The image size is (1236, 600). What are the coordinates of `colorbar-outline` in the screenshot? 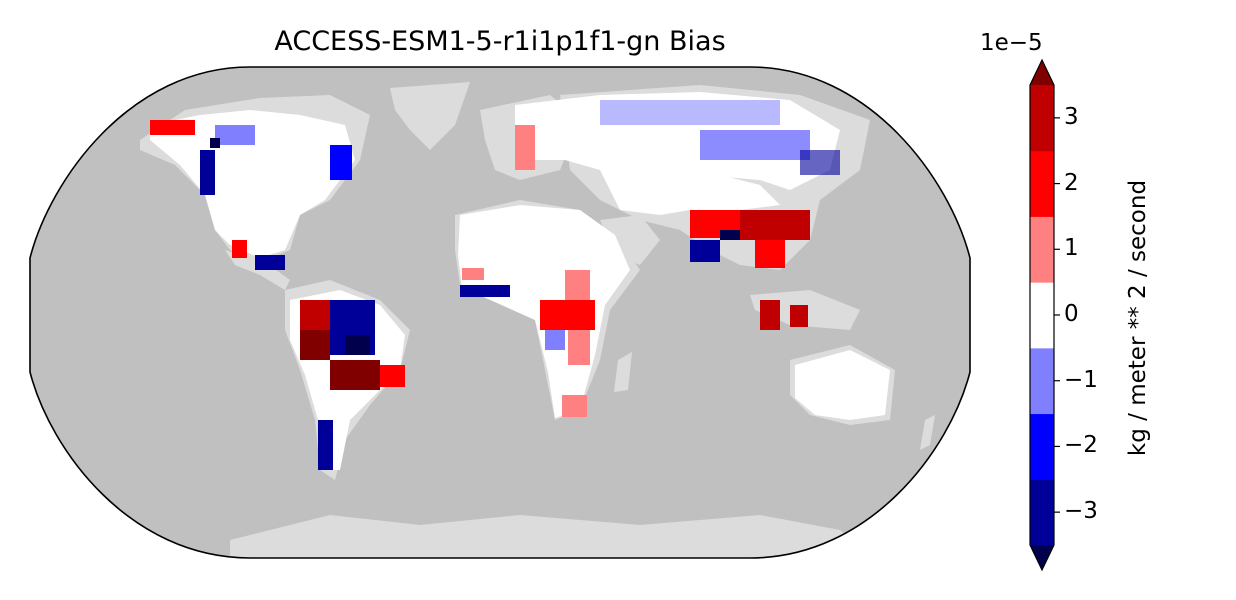 It's located at (1042, 315).